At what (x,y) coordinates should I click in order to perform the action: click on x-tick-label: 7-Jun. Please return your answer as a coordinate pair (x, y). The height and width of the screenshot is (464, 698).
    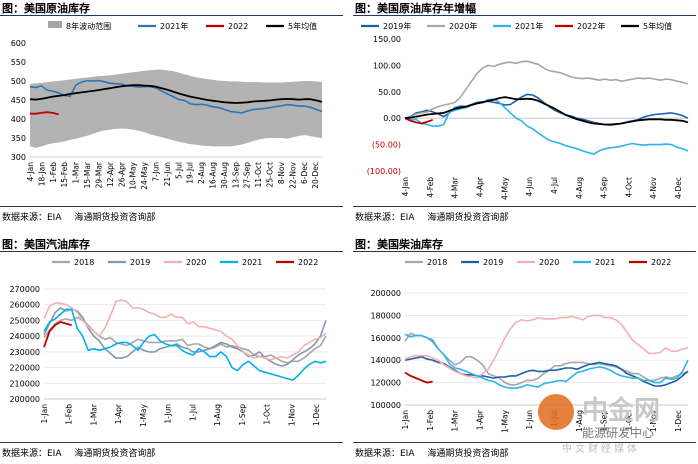
    Looking at the image, I should click on (155, 172).